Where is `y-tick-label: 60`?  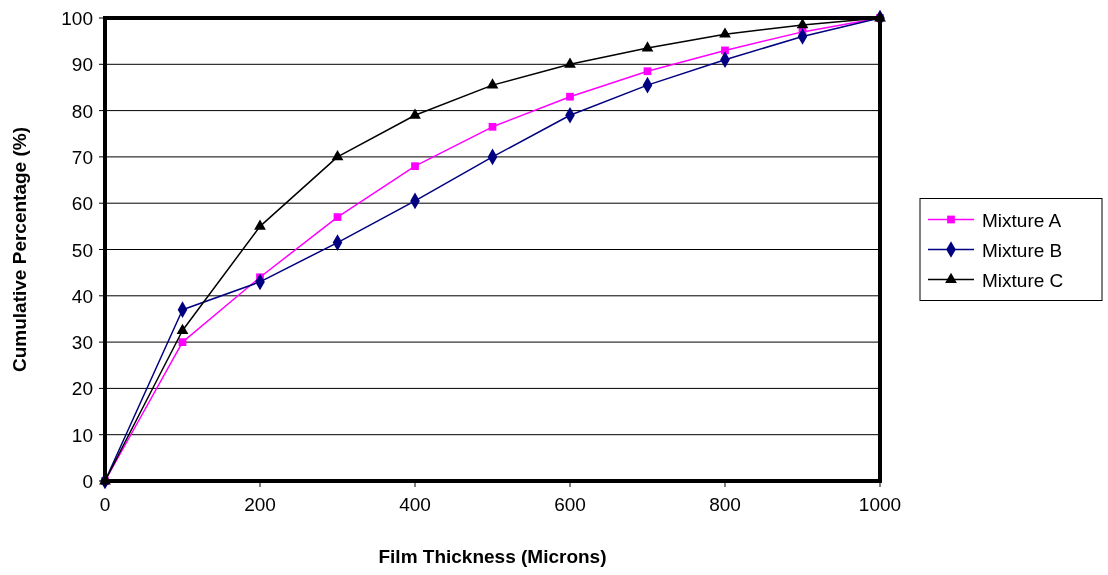 y-tick-label: 60 is located at coordinates (82, 204).